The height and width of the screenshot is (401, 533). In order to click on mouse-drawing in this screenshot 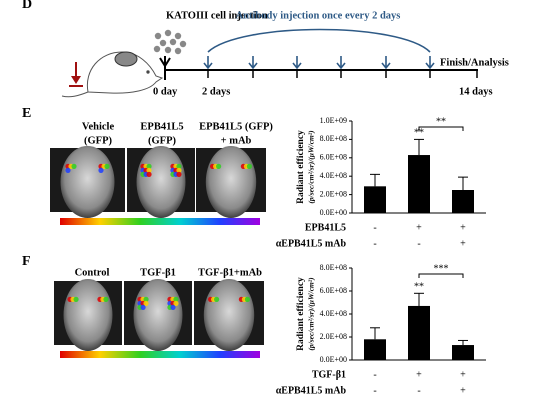, I will do `click(112, 74)`.